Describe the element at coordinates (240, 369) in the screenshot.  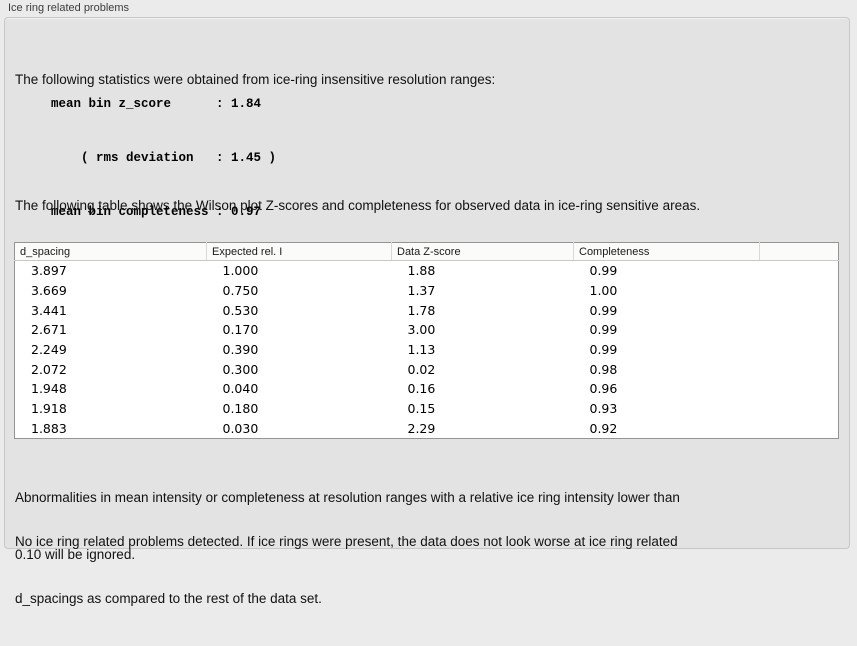
I see `cell-expected-rel-i: 0.300` at that location.